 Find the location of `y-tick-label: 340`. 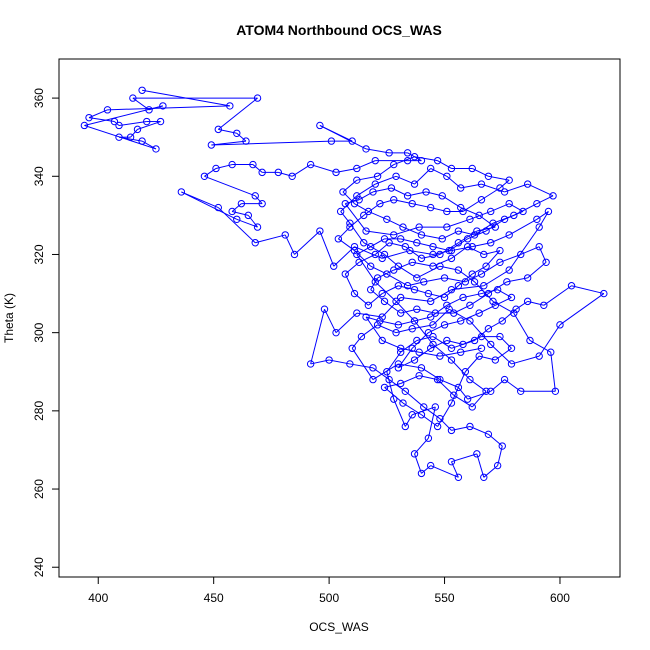

y-tick-label: 340 is located at coordinates (39, 176).